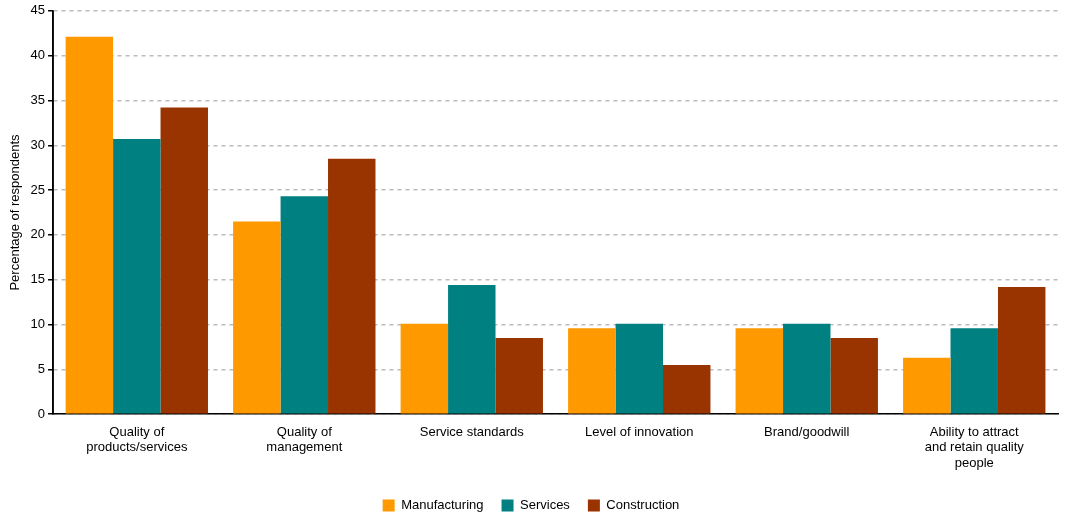 Image resolution: width=1072 pixels, height=522 pixels. Describe the element at coordinates (137, 439) in the screenshot. I see `x-tick-label: Quality of products/services` at that location.